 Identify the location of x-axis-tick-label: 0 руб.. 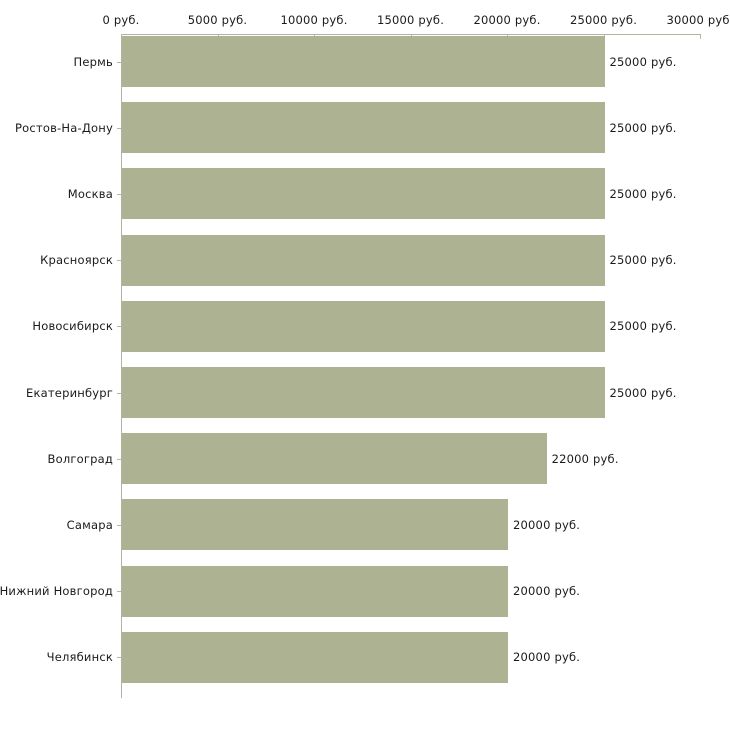
(121, 20).